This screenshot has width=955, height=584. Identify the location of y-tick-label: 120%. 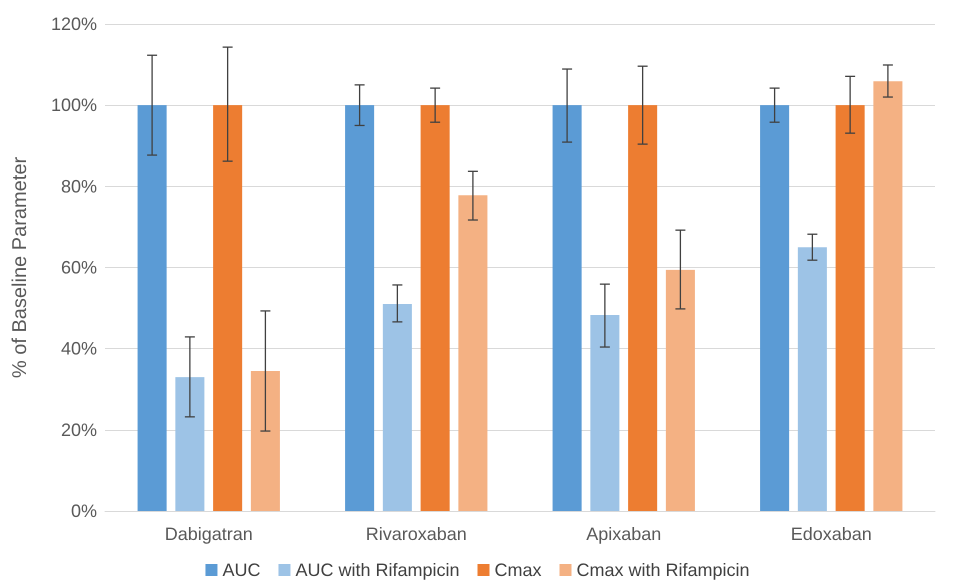
(73, 24).